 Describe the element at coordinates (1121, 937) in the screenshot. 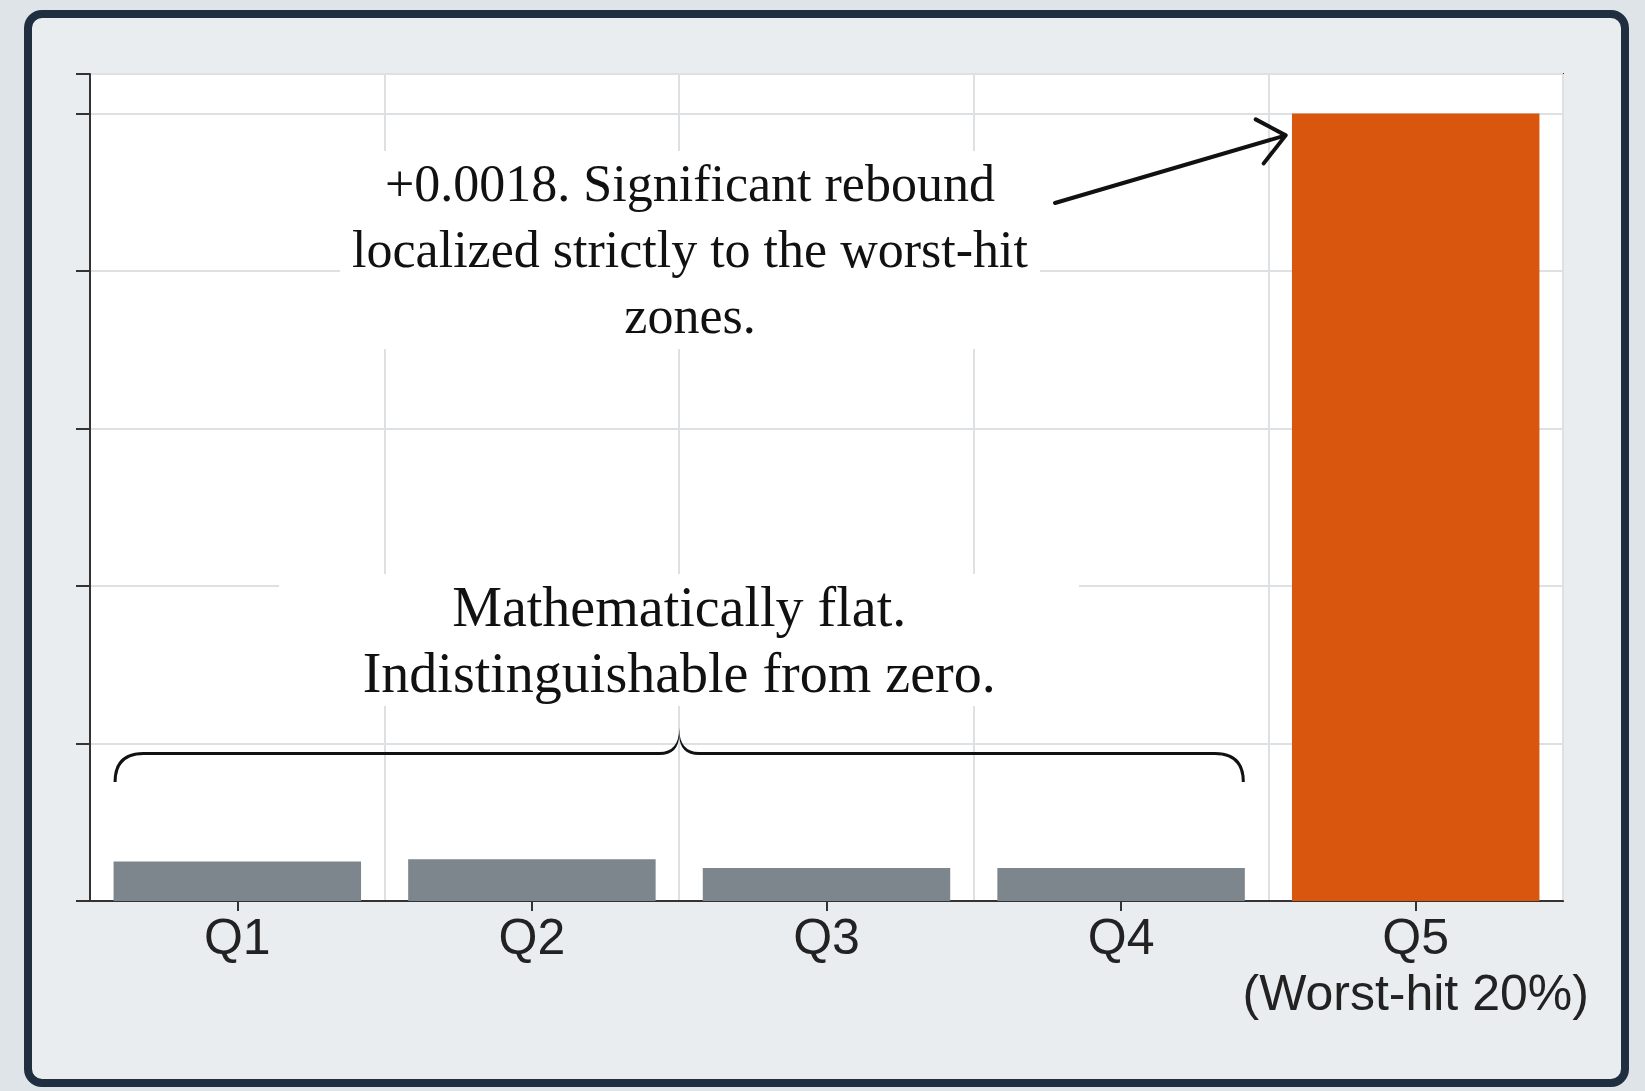

I see `x-tick-label: Q4` at that location.